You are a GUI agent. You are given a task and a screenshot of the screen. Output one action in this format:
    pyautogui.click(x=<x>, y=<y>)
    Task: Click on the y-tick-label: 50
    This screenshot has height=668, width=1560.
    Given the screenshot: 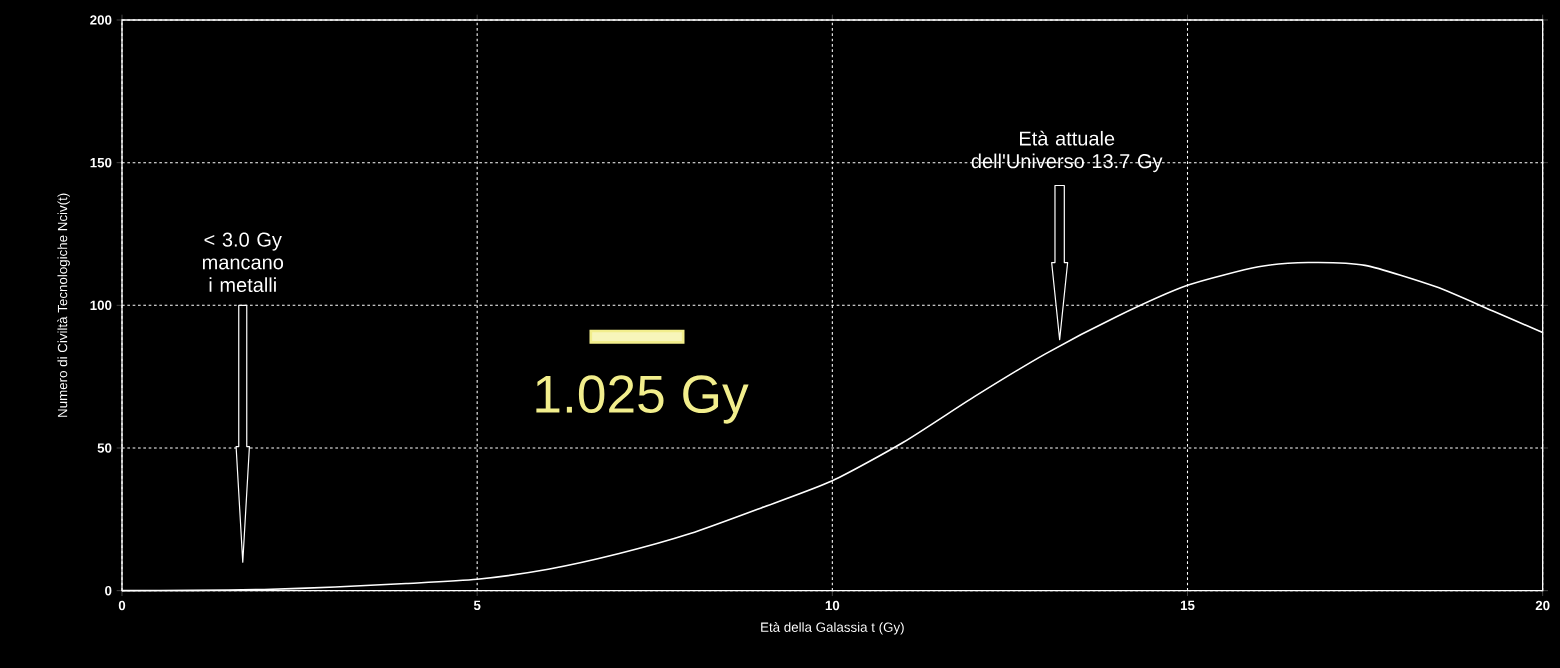 What is the action you would take?
    pyautogui.click(x=104, y=448)
    